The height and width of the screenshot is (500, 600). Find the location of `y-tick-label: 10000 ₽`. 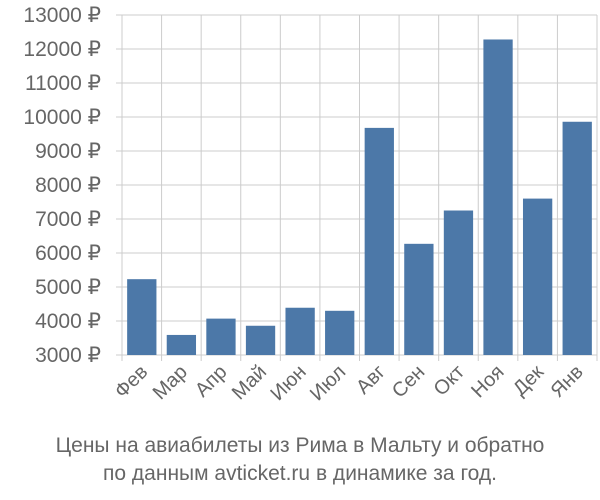

y-tick-label: 10000 ₽ is located at coordinates (62, 117).